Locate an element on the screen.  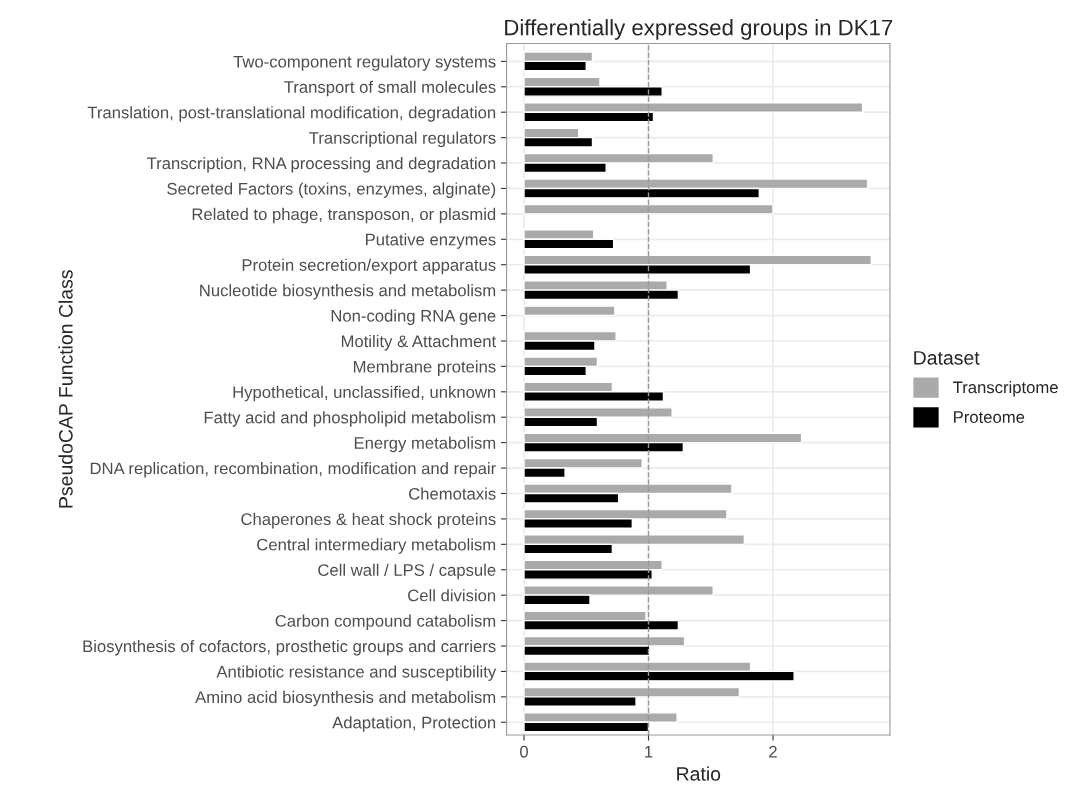
legend-label: Proteome is located at coordinates (989, 417).